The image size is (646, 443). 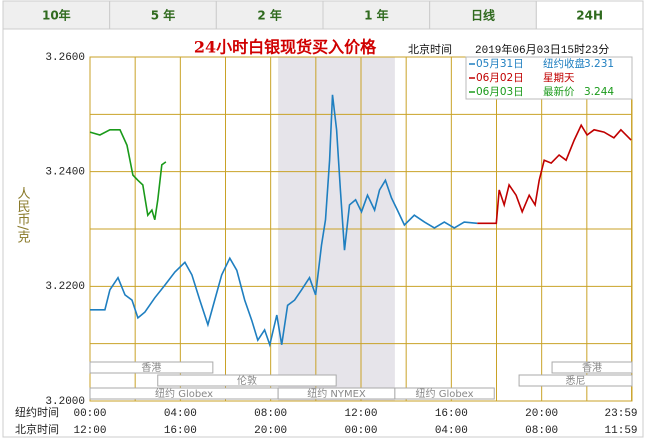 I want to click on x2-tick-label: 08:00, so click(x=541, y=431).